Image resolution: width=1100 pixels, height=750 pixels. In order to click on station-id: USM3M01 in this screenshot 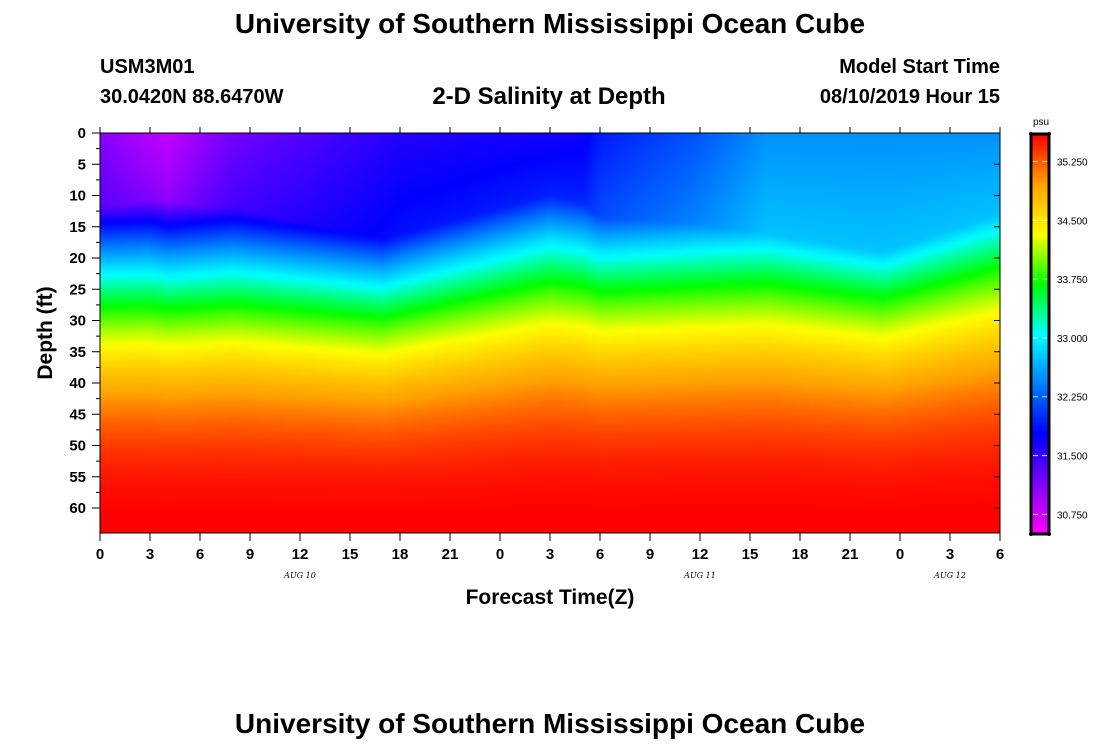, I will do `click(147, 67)`.